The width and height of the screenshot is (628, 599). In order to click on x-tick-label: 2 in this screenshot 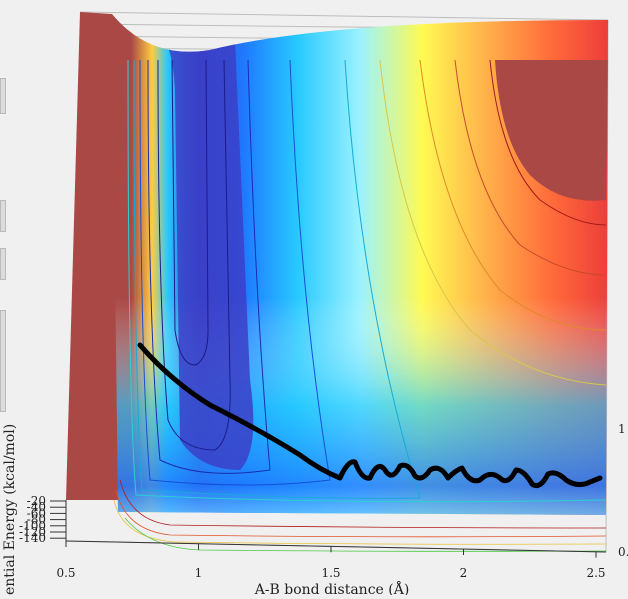, I will do `click(464, 573)`.